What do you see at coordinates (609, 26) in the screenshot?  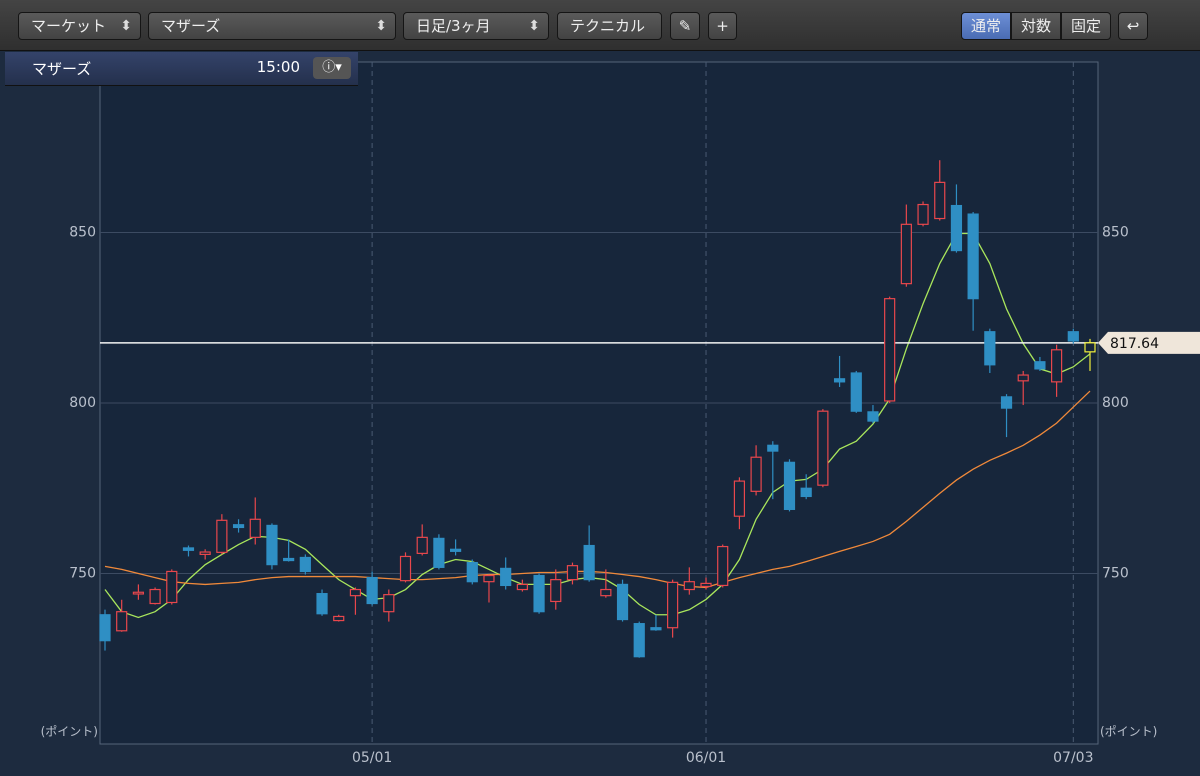 I see `technical-button: テクニカル` at bounding box center [609, 26].